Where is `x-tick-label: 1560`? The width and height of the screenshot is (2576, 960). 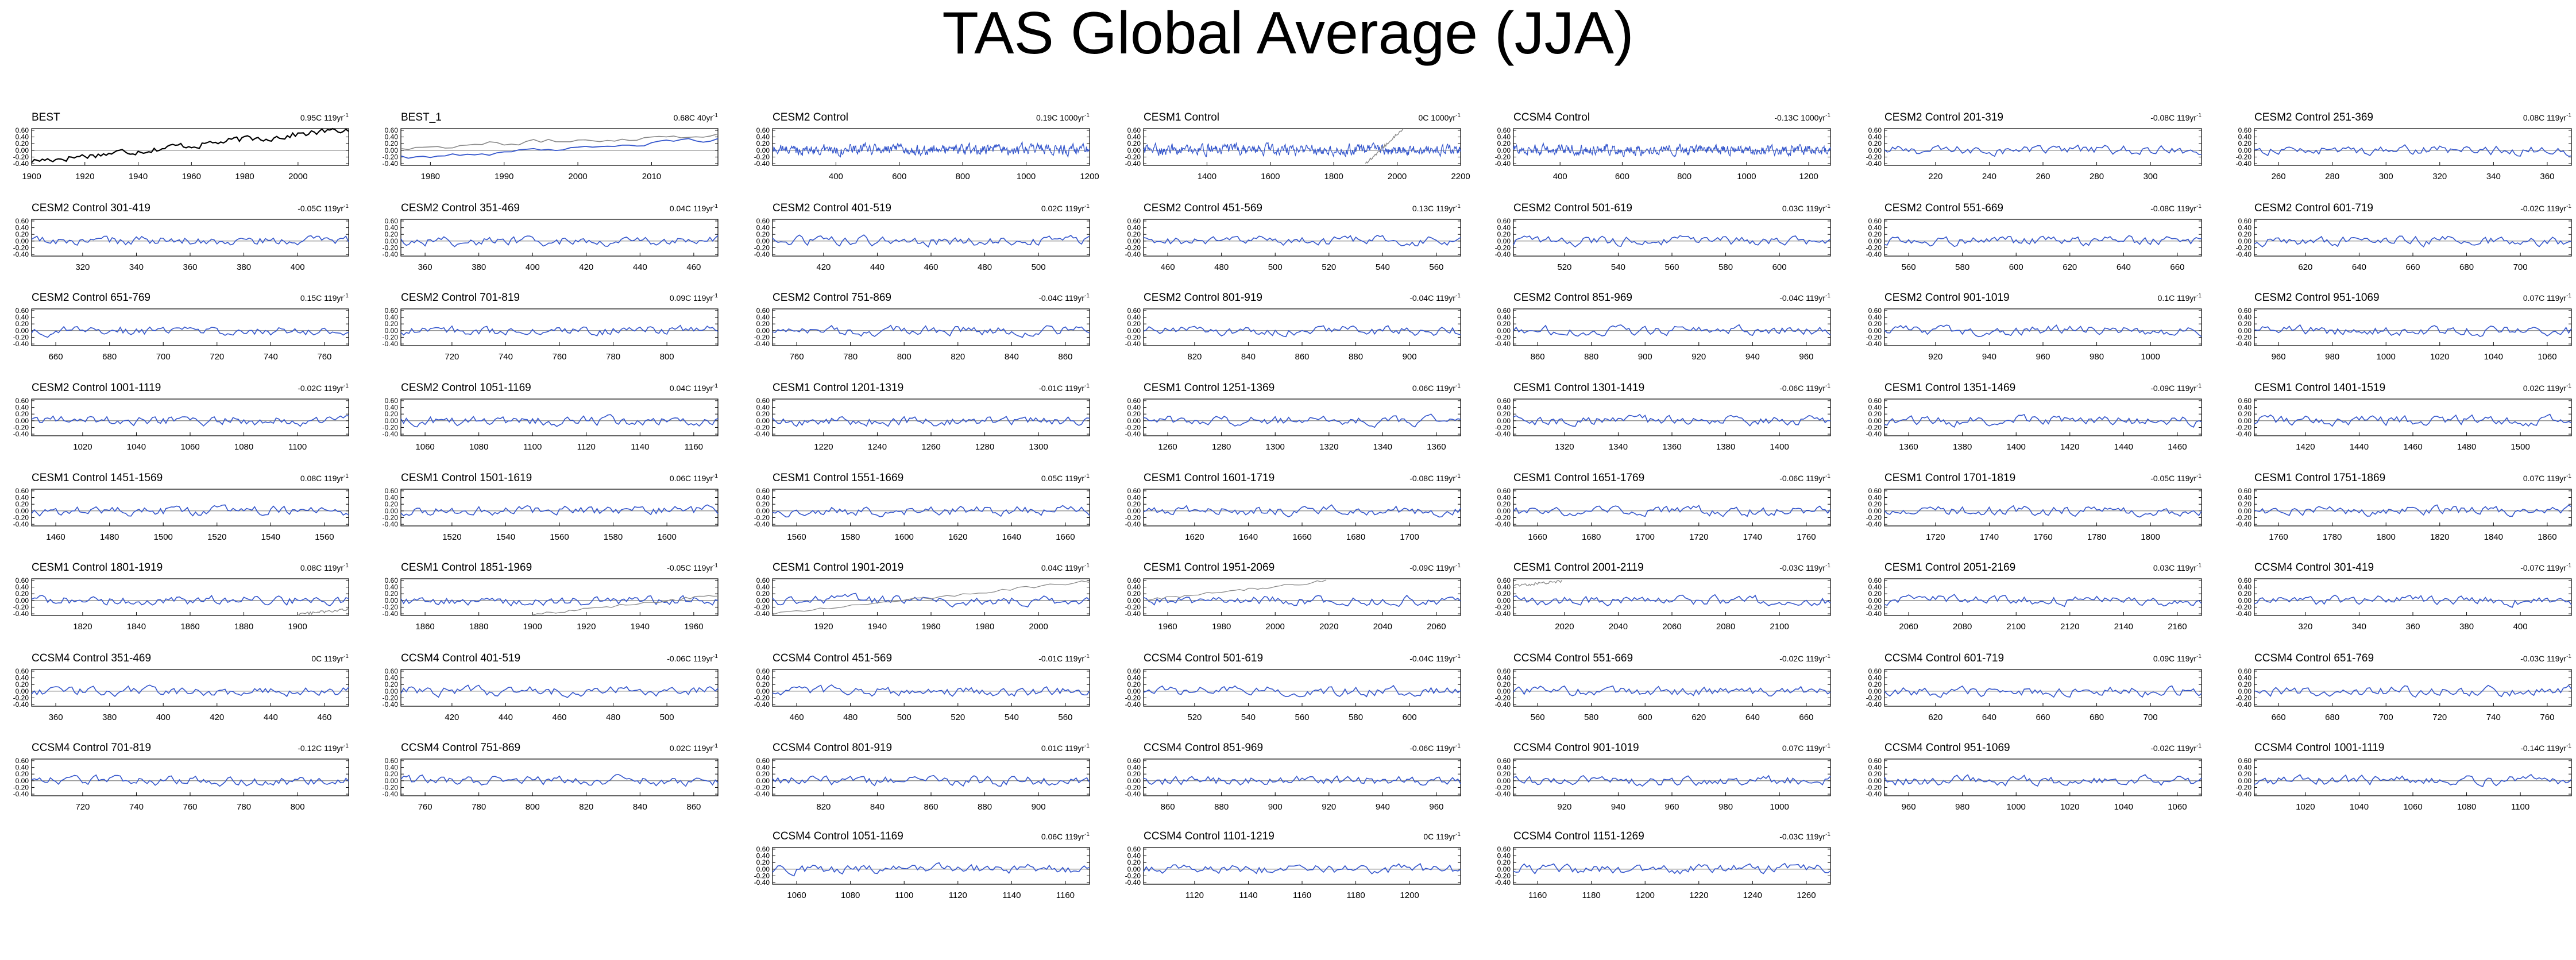
x-tick-label: 1560 is located at coordinates (559, 537).